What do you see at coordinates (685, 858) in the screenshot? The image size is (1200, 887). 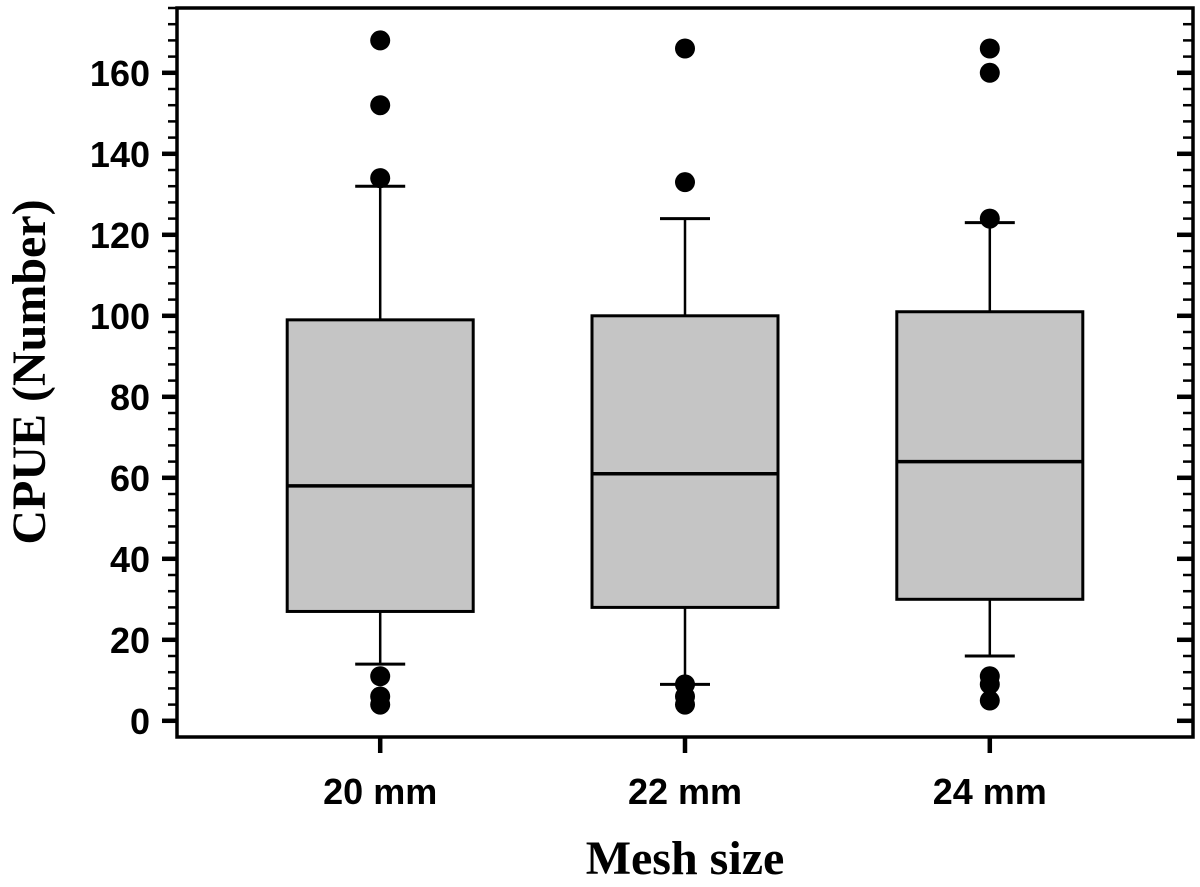 I see `x-axis-title: Mesh size` at bounding box center [685, 858].